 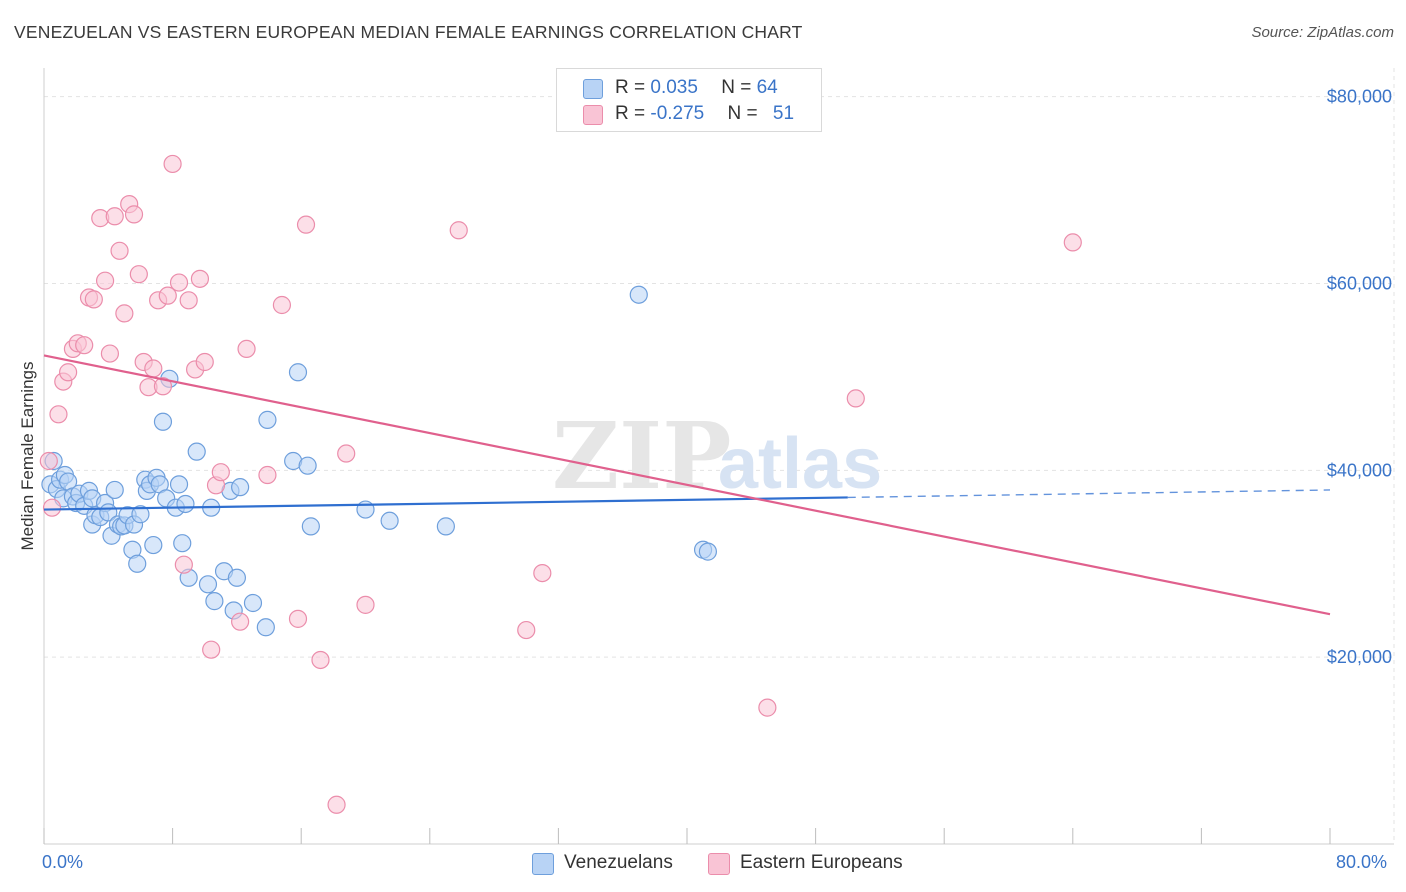 What do you see at coordinates (719, 864) in the screenshot?
I see `eastern-europeans-legend-swatch` at bounding box center [719, 864].